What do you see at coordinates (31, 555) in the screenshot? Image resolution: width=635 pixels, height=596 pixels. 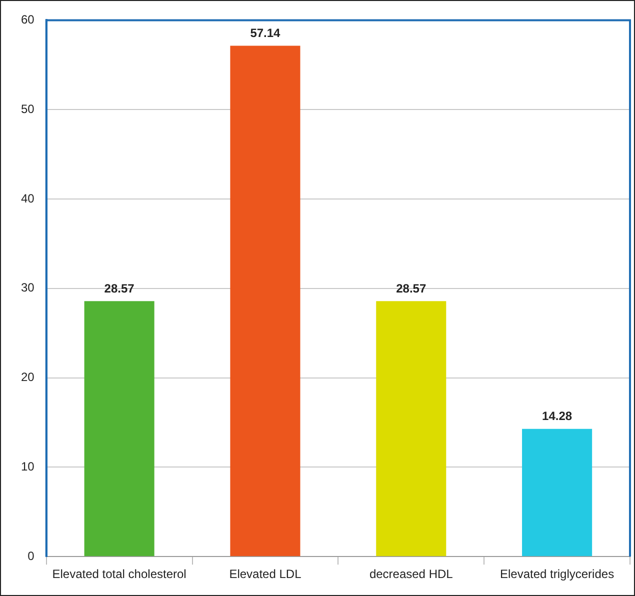 I see `y-tick-label: 0` at bounding box center [31, 555].